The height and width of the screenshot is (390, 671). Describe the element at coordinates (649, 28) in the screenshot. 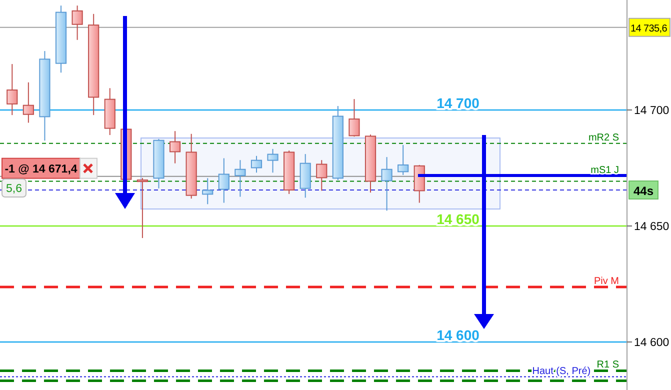

I see `ref-line-label: 14 735,6` at that location.